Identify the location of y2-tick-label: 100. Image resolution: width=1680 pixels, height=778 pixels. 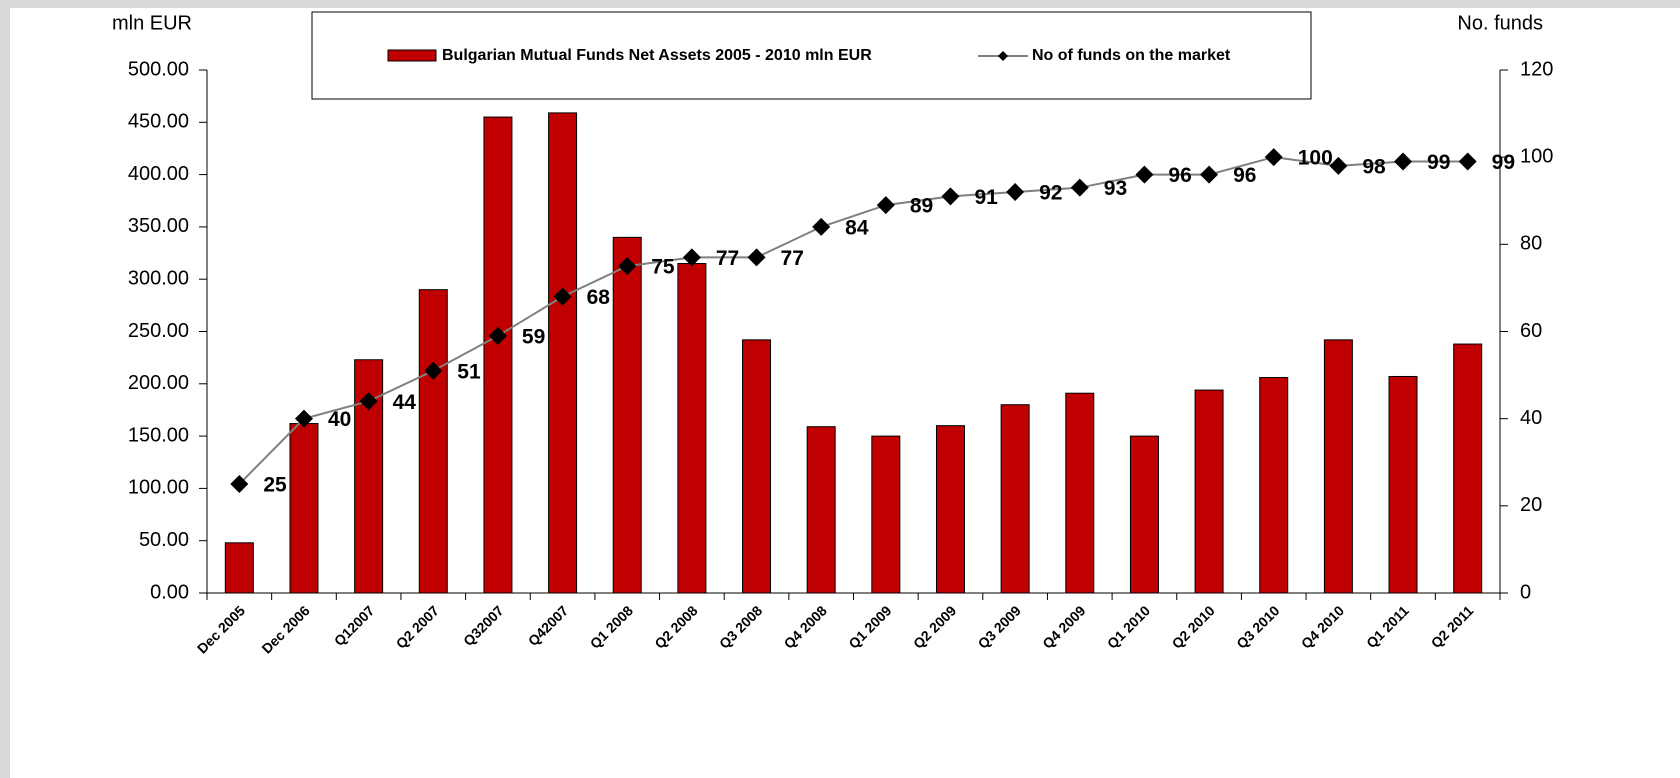
(1536, 156).